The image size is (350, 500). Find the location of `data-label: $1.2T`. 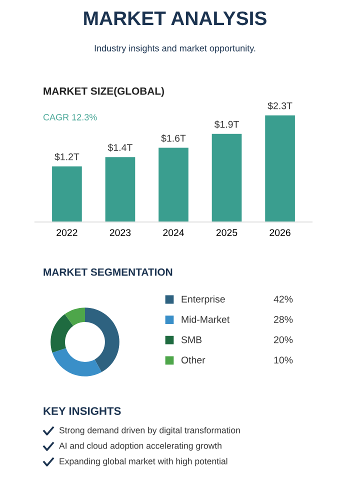

data-label: $1.2T is located at coordinates (67, 156).